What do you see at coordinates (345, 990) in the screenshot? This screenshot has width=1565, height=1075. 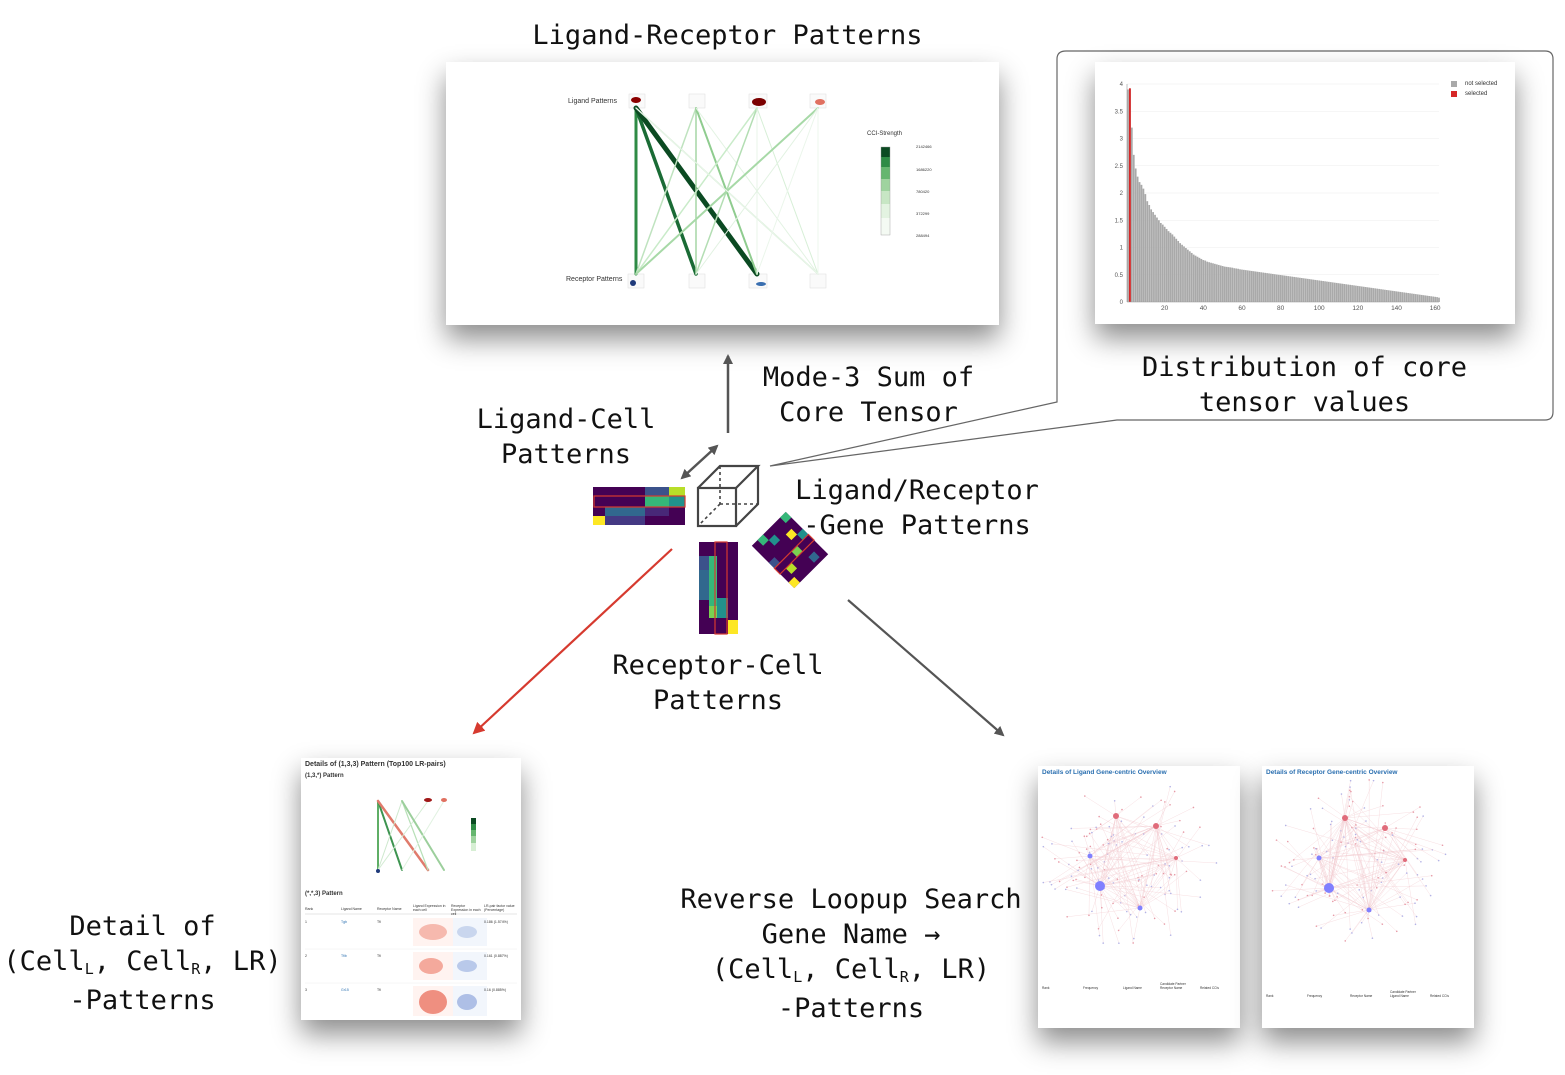 I see `table-row-ligand-link: Gr15` at bounding box center [345, 990].